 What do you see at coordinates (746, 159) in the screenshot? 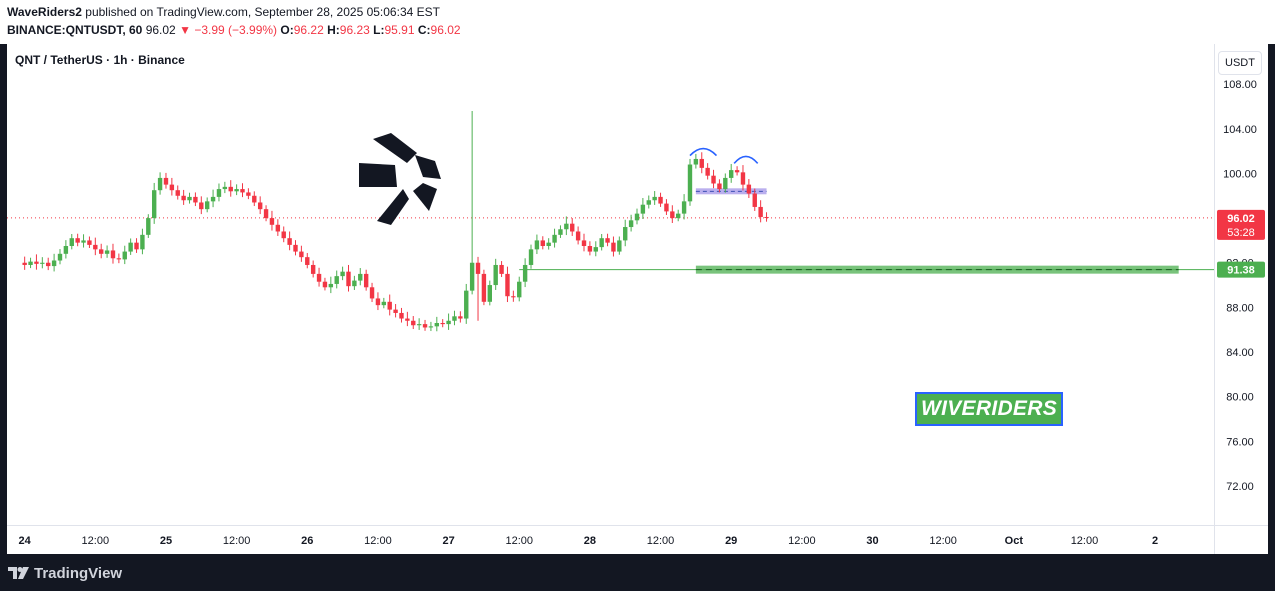
I see `shoulder-arc` at bounding box center [746, 159].